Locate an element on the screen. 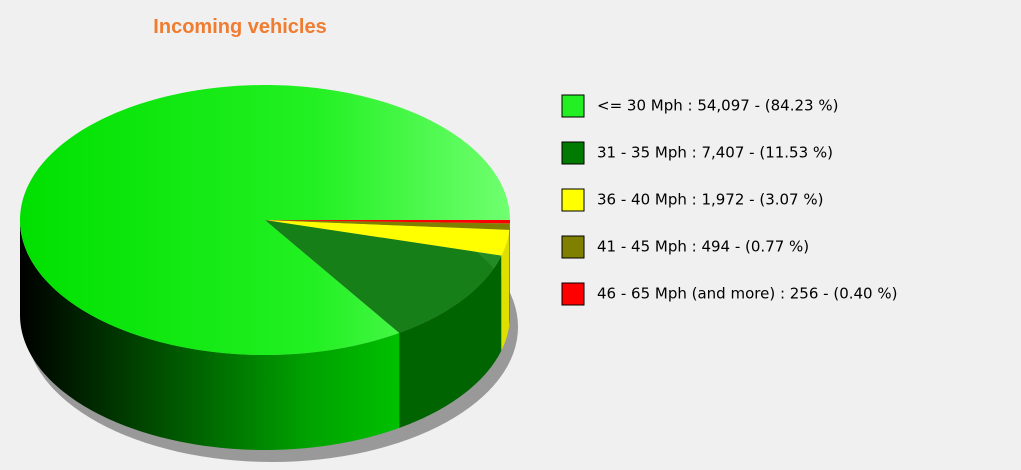  legend-label: 31 - 35 Mph : 7,407 - (11.53 %) is located at coordinates (715, 153).